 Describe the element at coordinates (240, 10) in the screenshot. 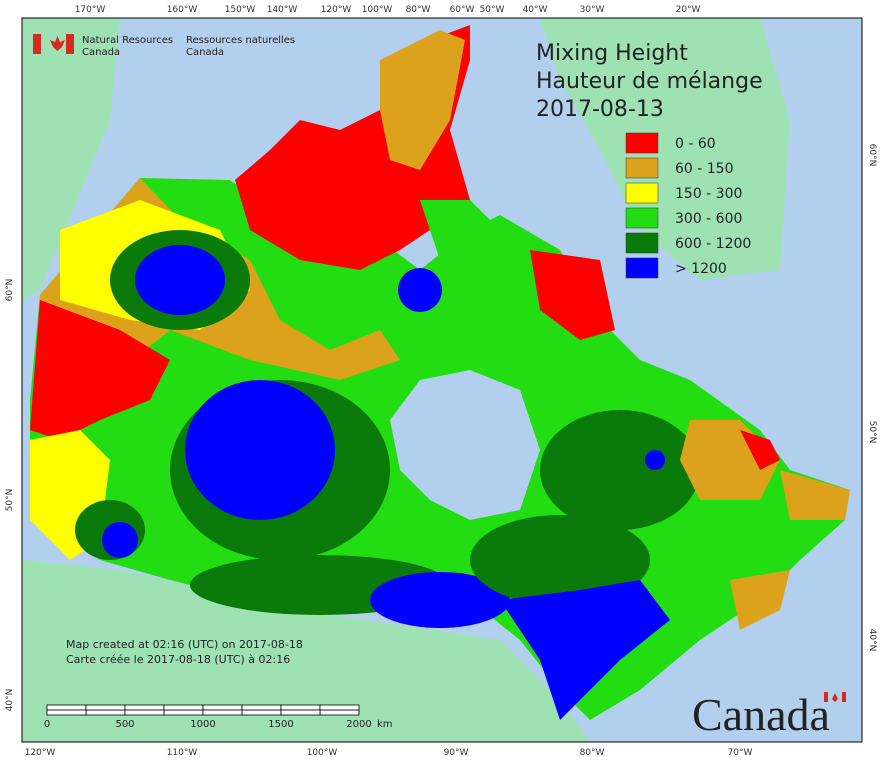

I see `longitude-label: 150°W` at that location.